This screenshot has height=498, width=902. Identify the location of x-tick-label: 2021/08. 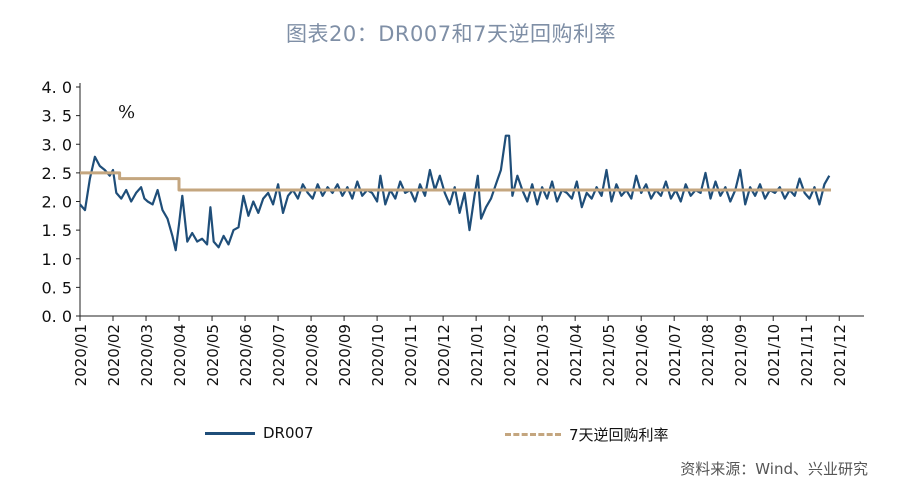
(708, 355).